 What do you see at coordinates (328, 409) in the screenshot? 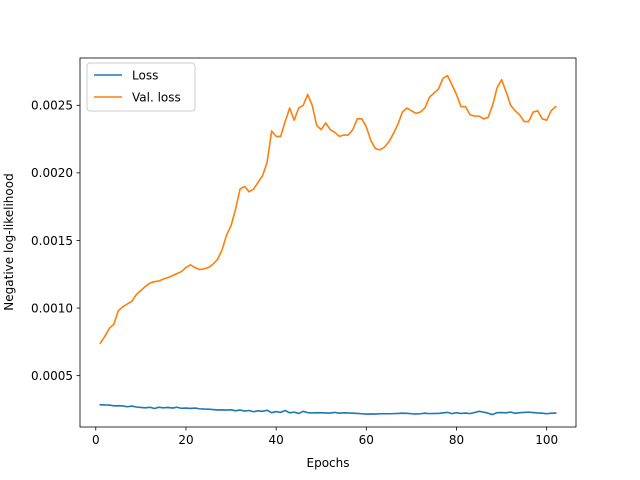
I see `series-line-loss` at bounding box center [328, 409].